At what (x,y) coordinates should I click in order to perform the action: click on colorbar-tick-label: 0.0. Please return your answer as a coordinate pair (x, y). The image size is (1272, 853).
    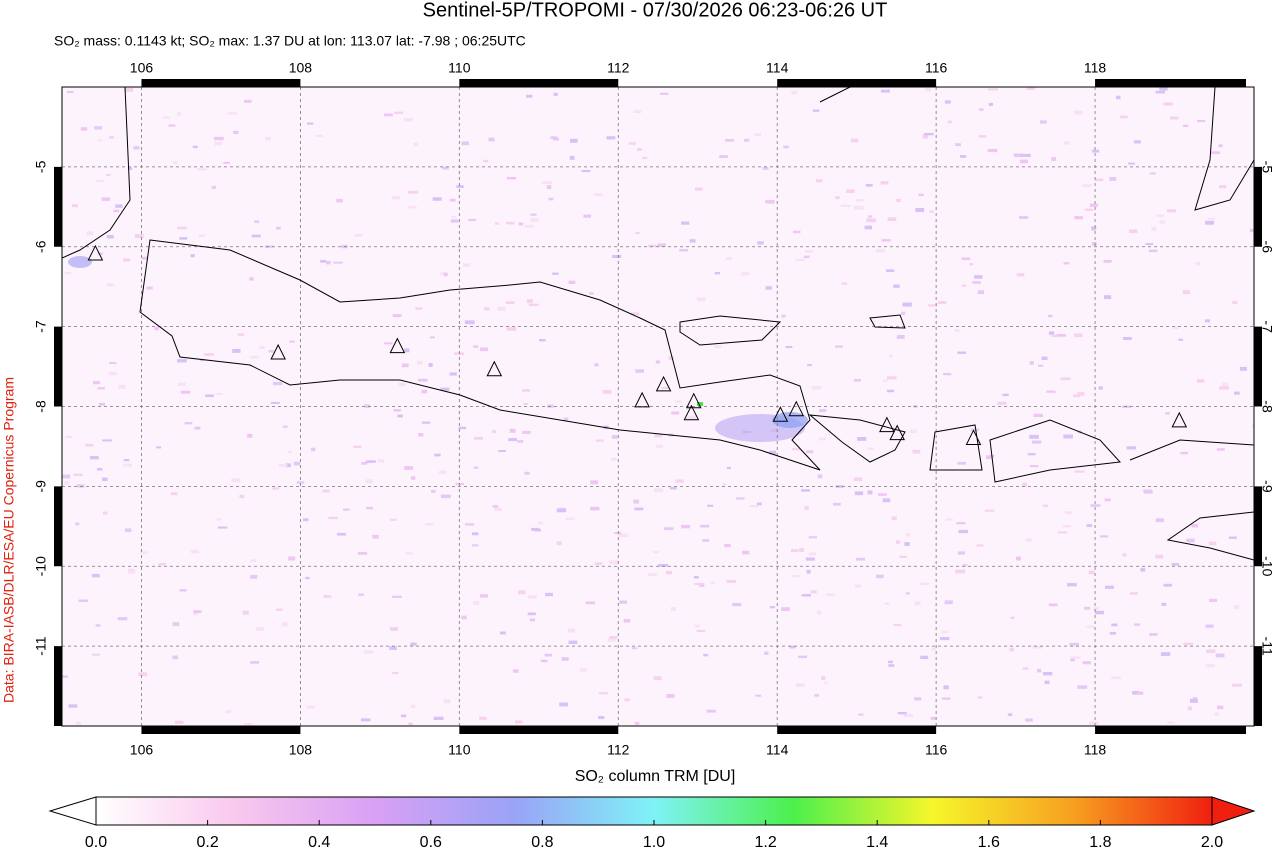
    Looking at the image, I should click on (96, 842).